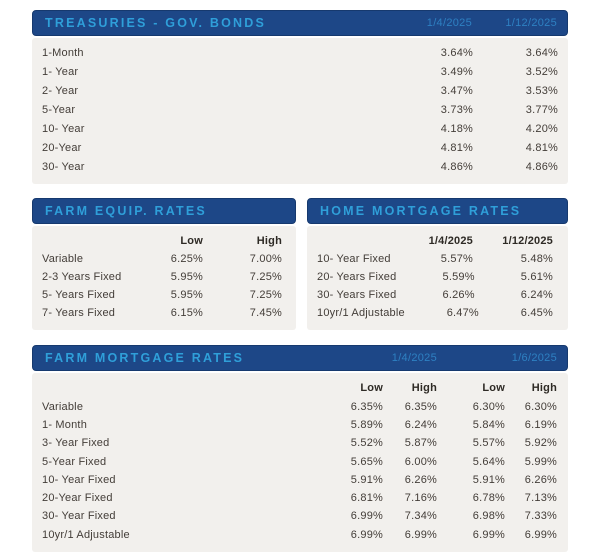  I want to click on row-label: 5-Year Fixed, so click(74, 461).